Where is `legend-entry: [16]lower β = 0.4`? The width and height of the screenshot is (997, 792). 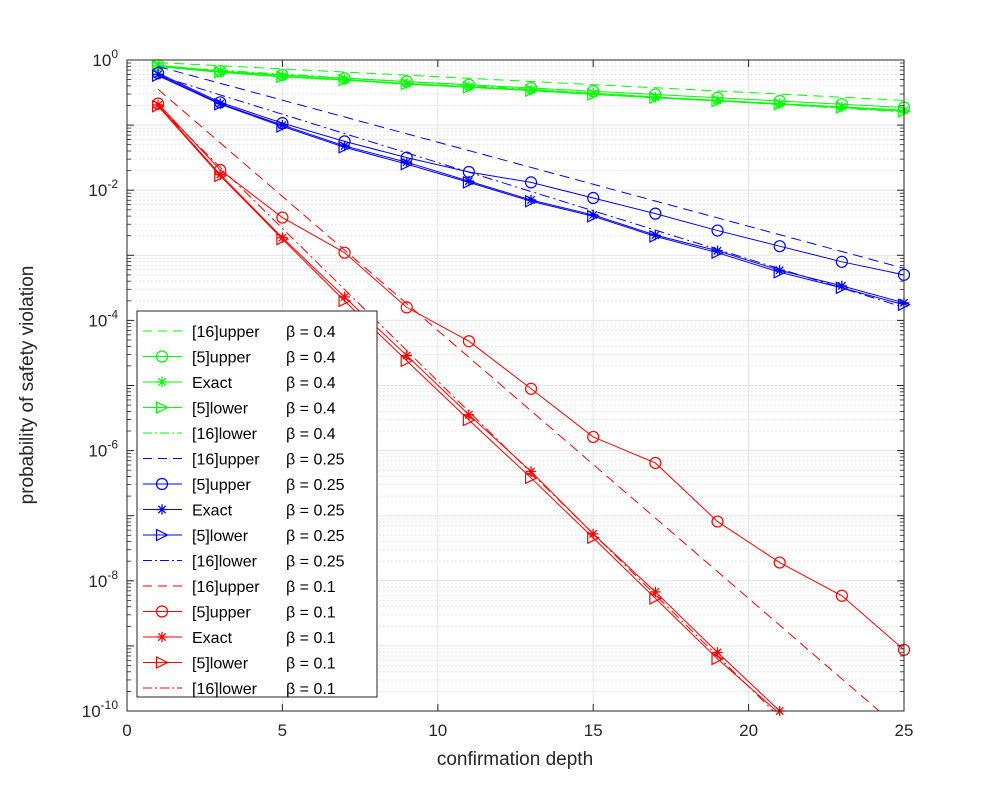
legend-entry: [16]lower β = 0.4 is located at coordinates (239, 434).